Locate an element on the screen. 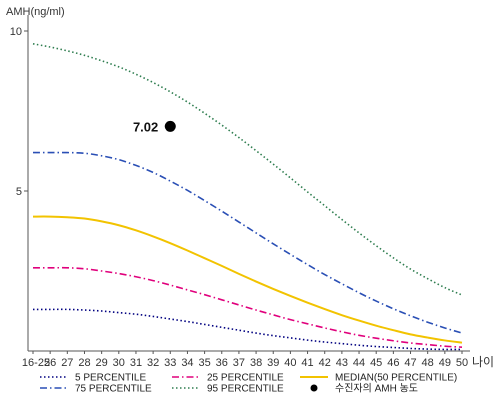  y-axis-label: AMH(ng/ml) is located at coordinates (35, 12).